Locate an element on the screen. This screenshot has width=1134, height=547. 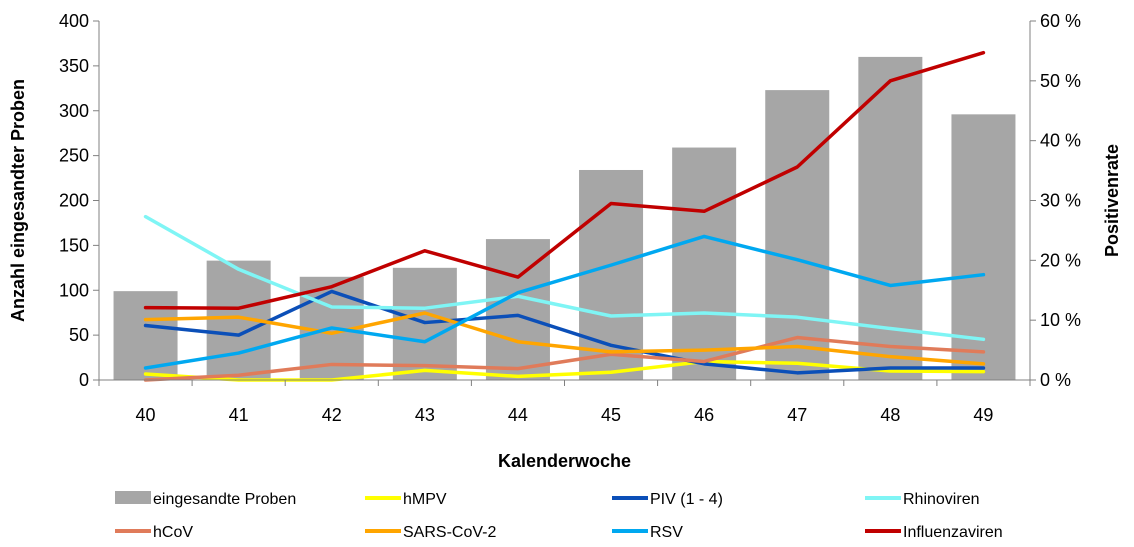
x-tick-label: 47 is located at coordinates (797, 415).